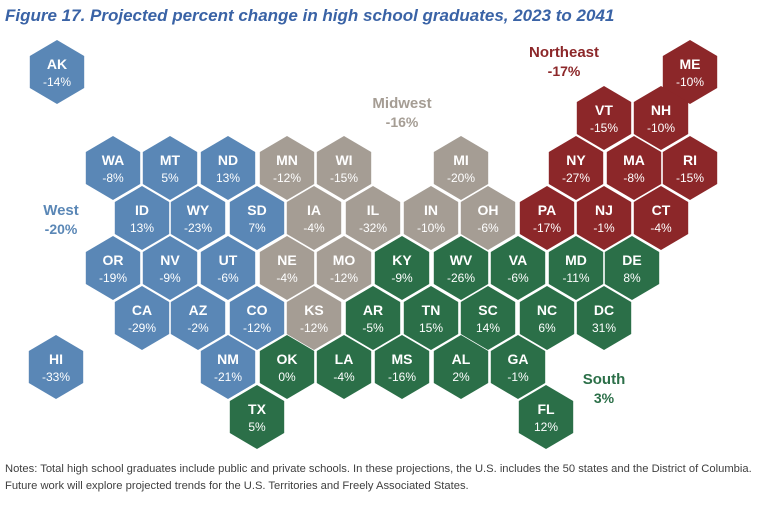 This screenshot has width=772, height=511. I want to click on region-value-northeast: -17%, so click(564, 71).